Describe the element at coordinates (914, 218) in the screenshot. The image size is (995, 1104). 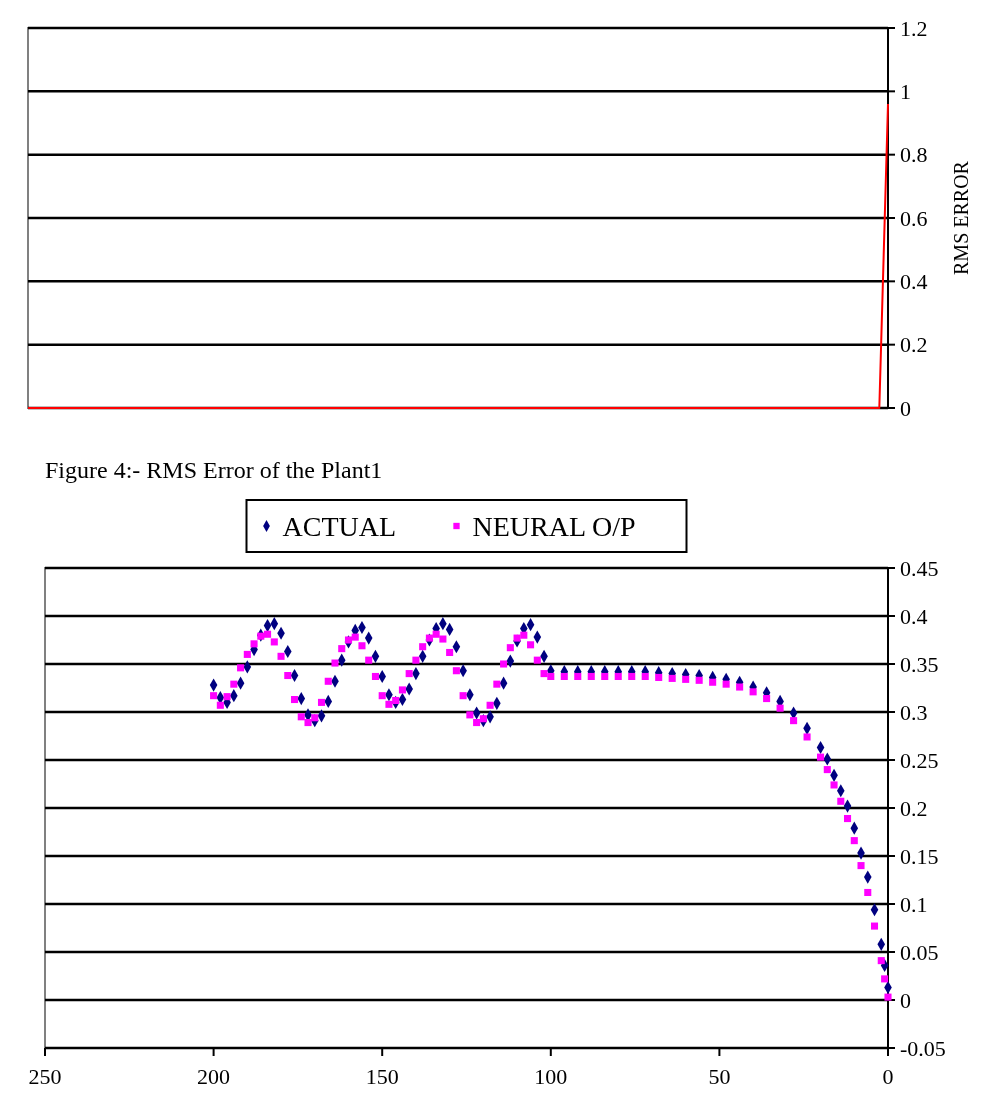
I see `y-tick-label: 0.6` at that location.